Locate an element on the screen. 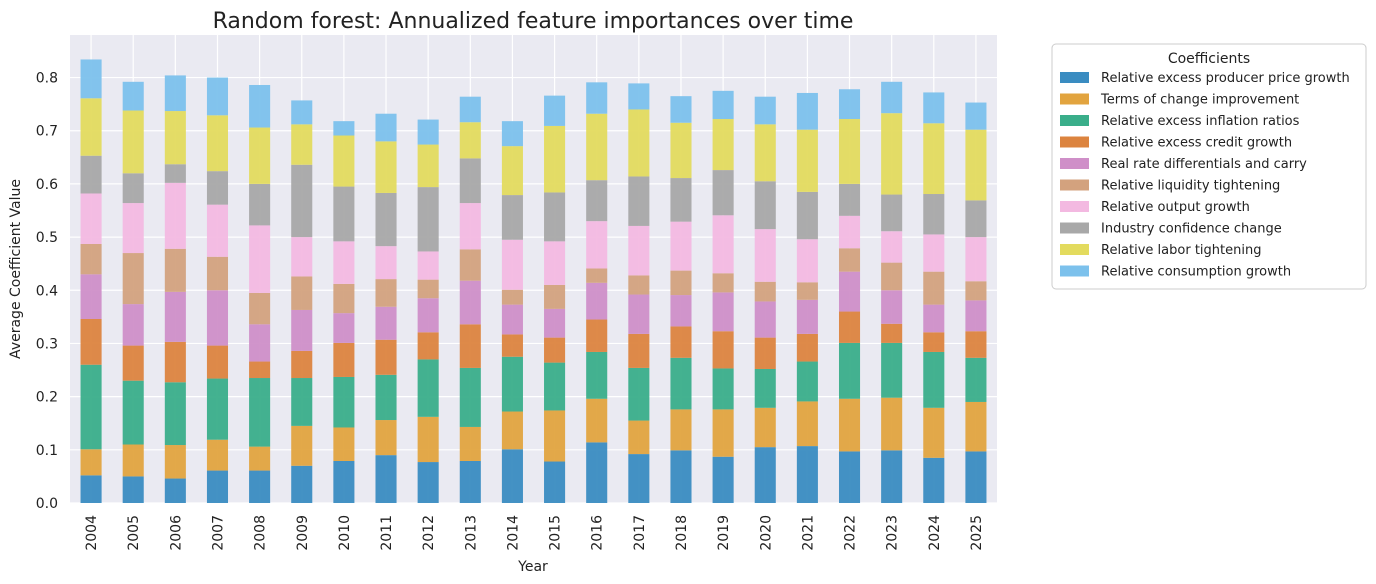 Image resolution: width=1376 pixels, height=584 pixels. x-tick-label: 2004 is located at coordinates (92, 533).